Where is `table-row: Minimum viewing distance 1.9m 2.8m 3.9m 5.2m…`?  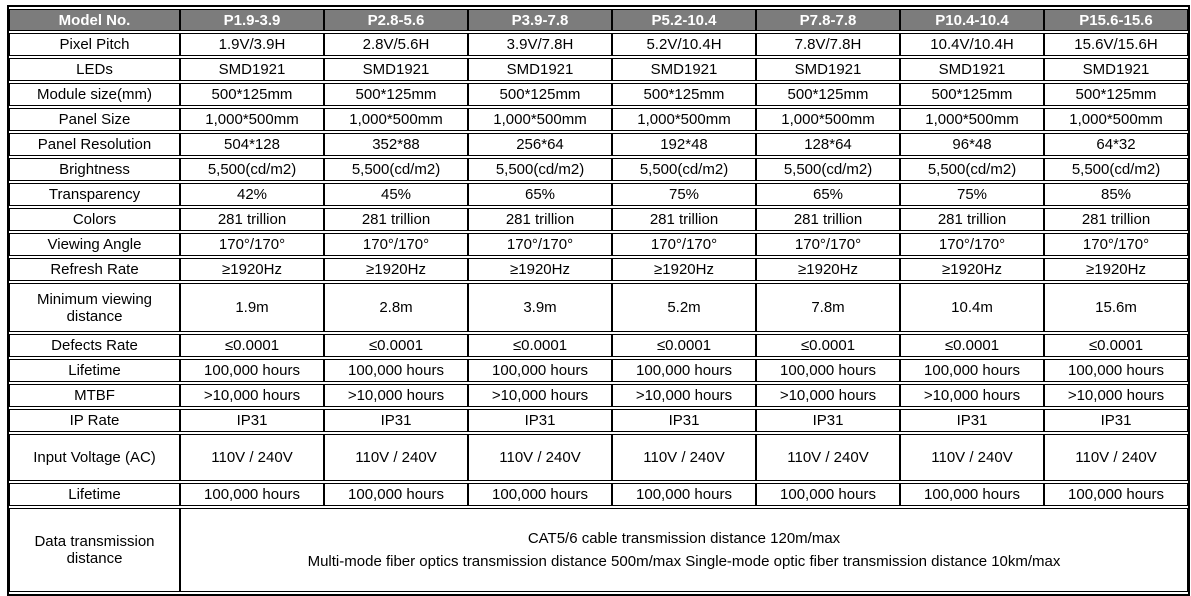
table-row: Minimum viewing distance 1.9m 2.8m 3.9m 5.2m… is located at coordinates (598, 307).